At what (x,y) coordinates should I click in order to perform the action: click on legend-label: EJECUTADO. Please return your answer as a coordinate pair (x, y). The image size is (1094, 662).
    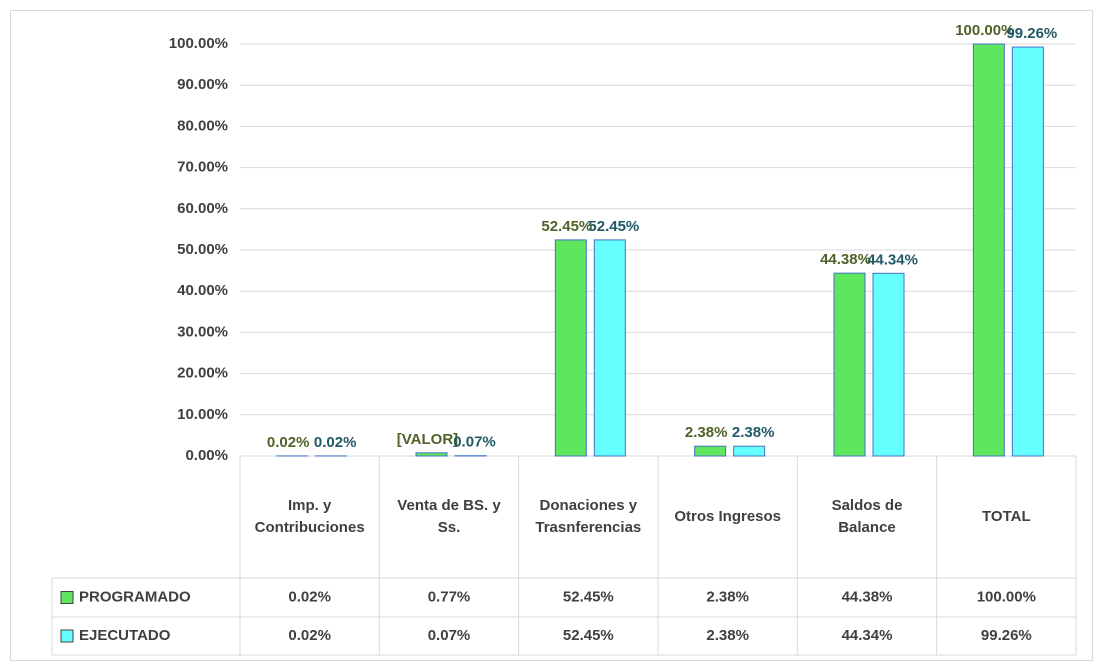
    Looking at the image, I should click on (125, 635).